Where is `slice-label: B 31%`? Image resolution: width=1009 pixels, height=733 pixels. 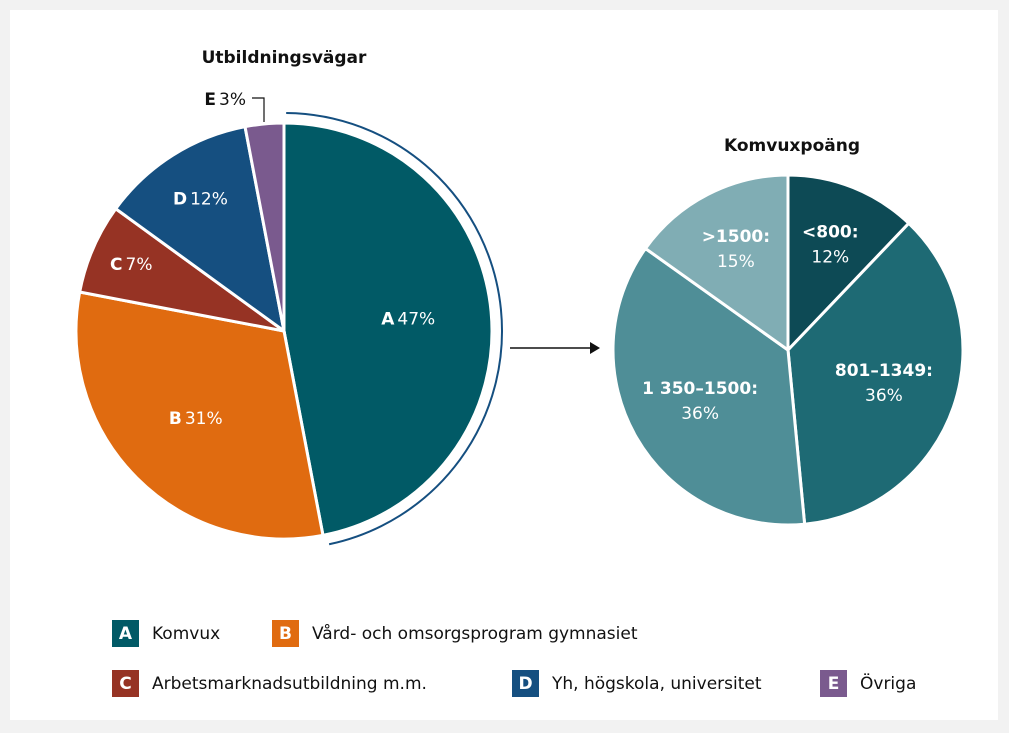
slice-label: B 31% is located at coordinates (196, 419).